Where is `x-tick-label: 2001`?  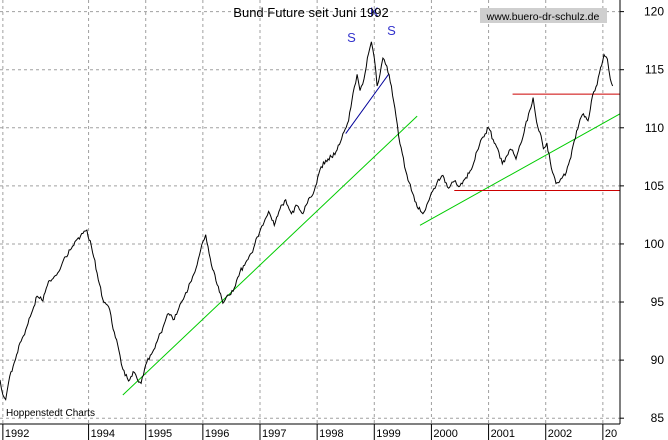 x-tick-label: 2001 is located at coordinates (503, 434).